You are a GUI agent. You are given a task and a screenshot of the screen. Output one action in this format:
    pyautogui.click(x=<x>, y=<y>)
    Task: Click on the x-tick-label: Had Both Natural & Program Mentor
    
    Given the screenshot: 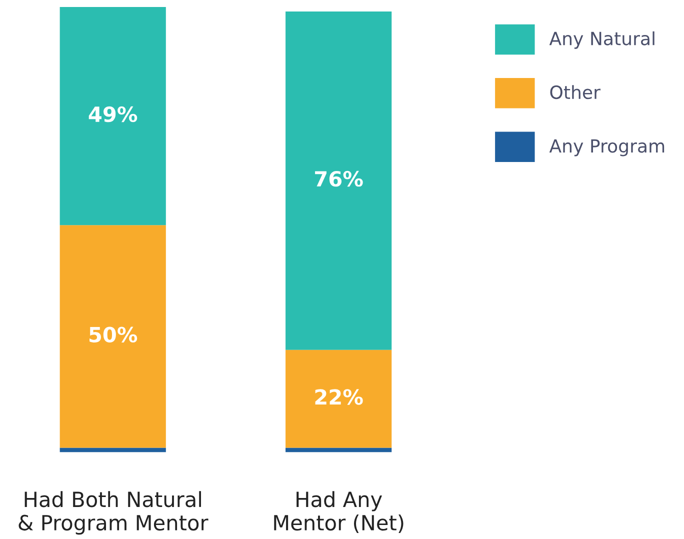 What is the action you would take?
    pyautogui.click(x=113, y=513)
    